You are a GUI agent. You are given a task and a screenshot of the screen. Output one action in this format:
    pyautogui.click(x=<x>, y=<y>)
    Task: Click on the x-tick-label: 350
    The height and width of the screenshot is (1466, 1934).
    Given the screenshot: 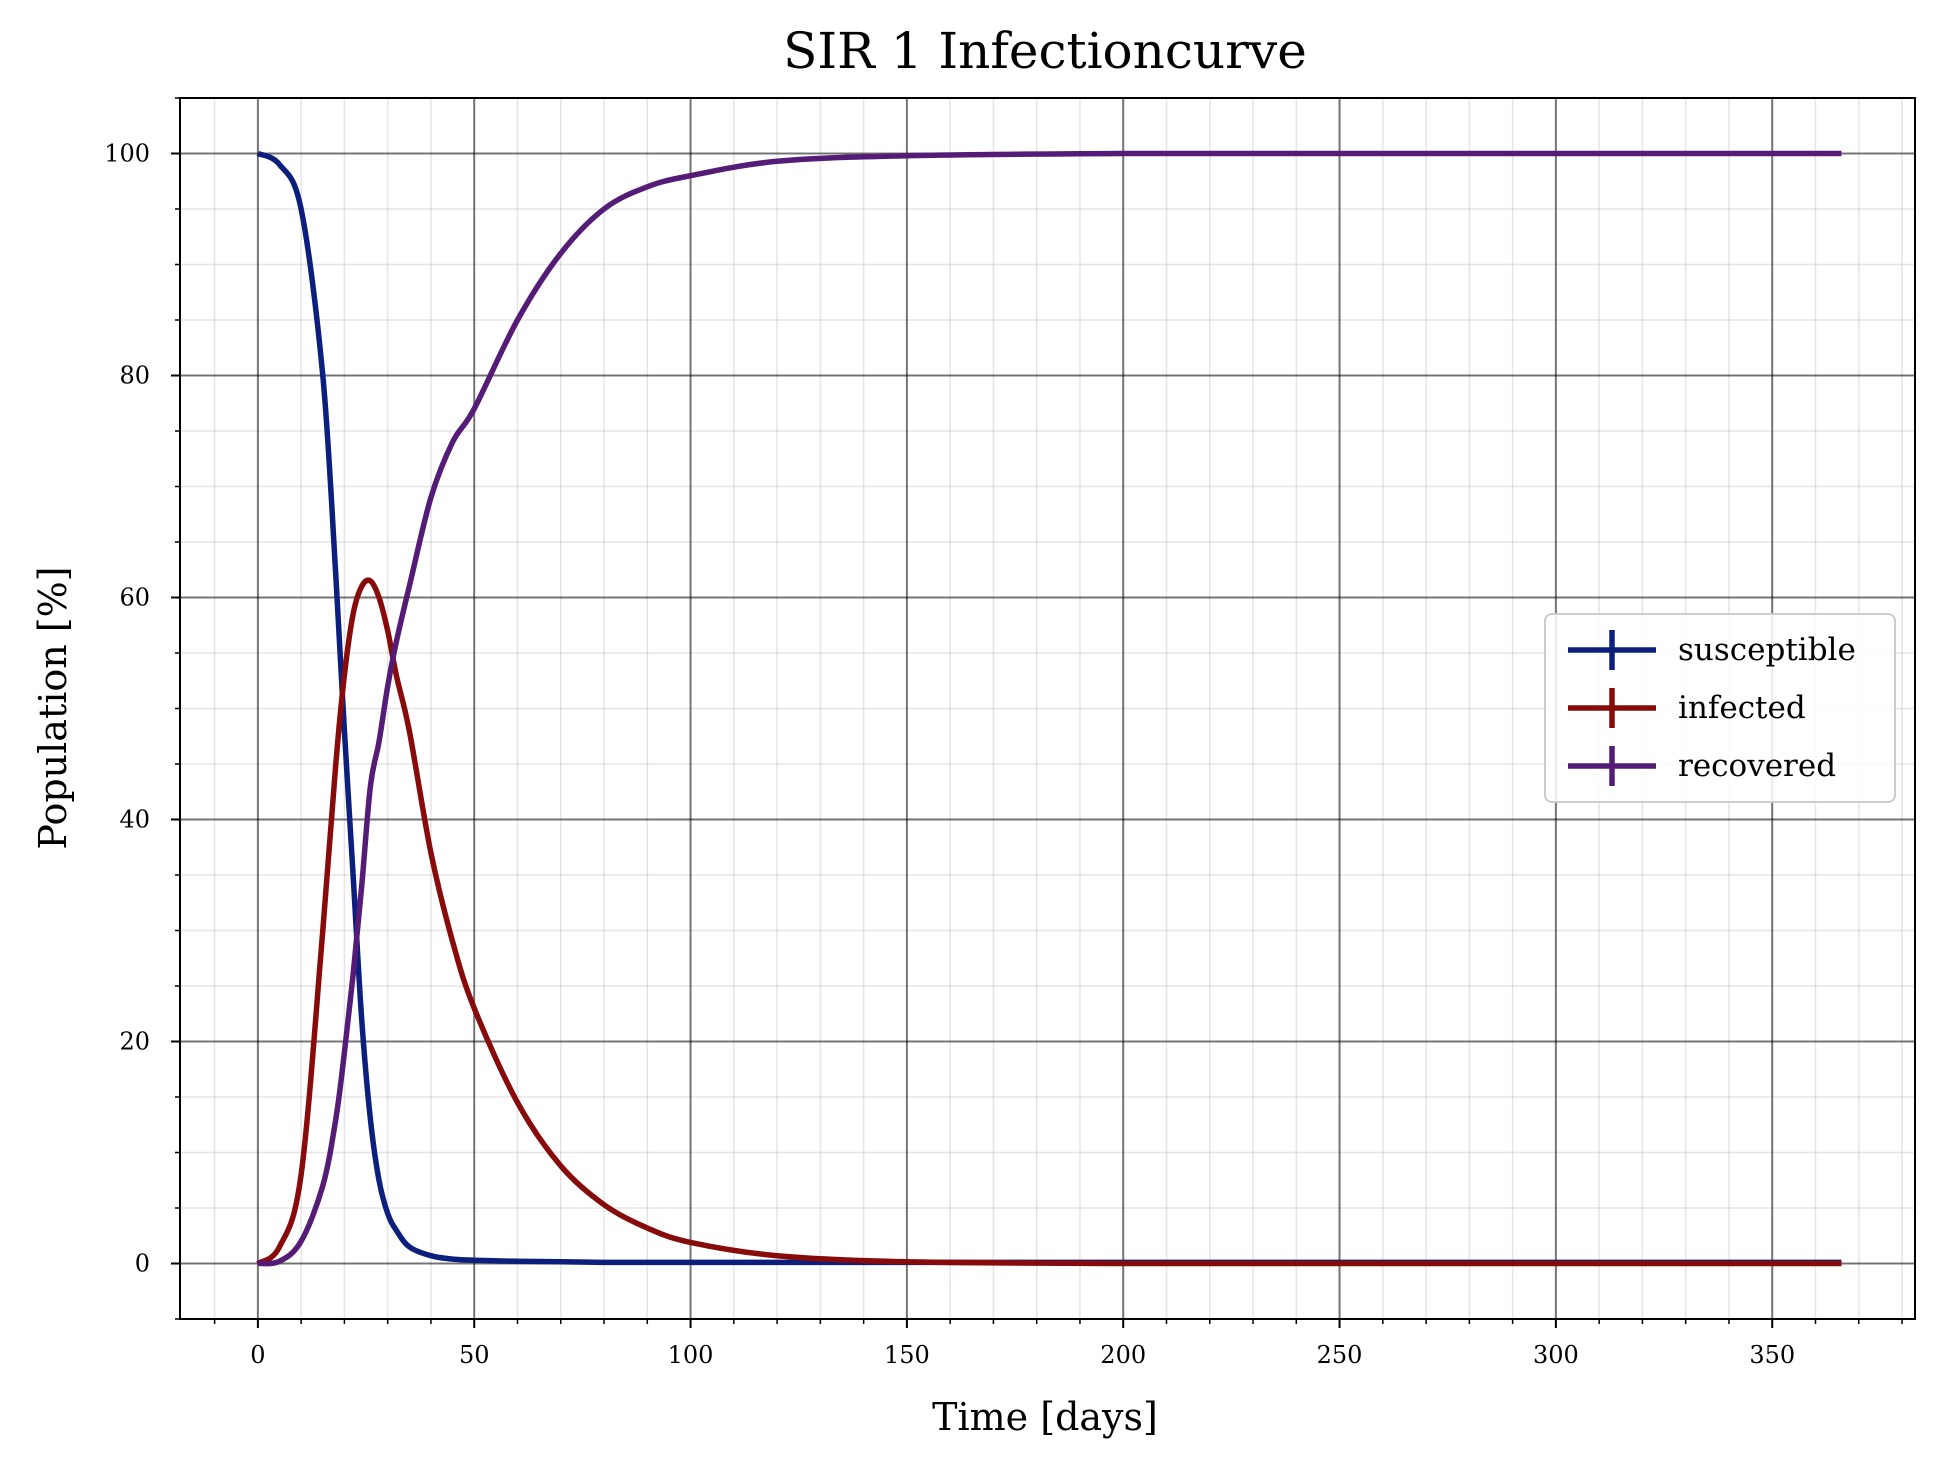 What is the action you would take?
    pyautogui.click(x=1772, y=1355)
    